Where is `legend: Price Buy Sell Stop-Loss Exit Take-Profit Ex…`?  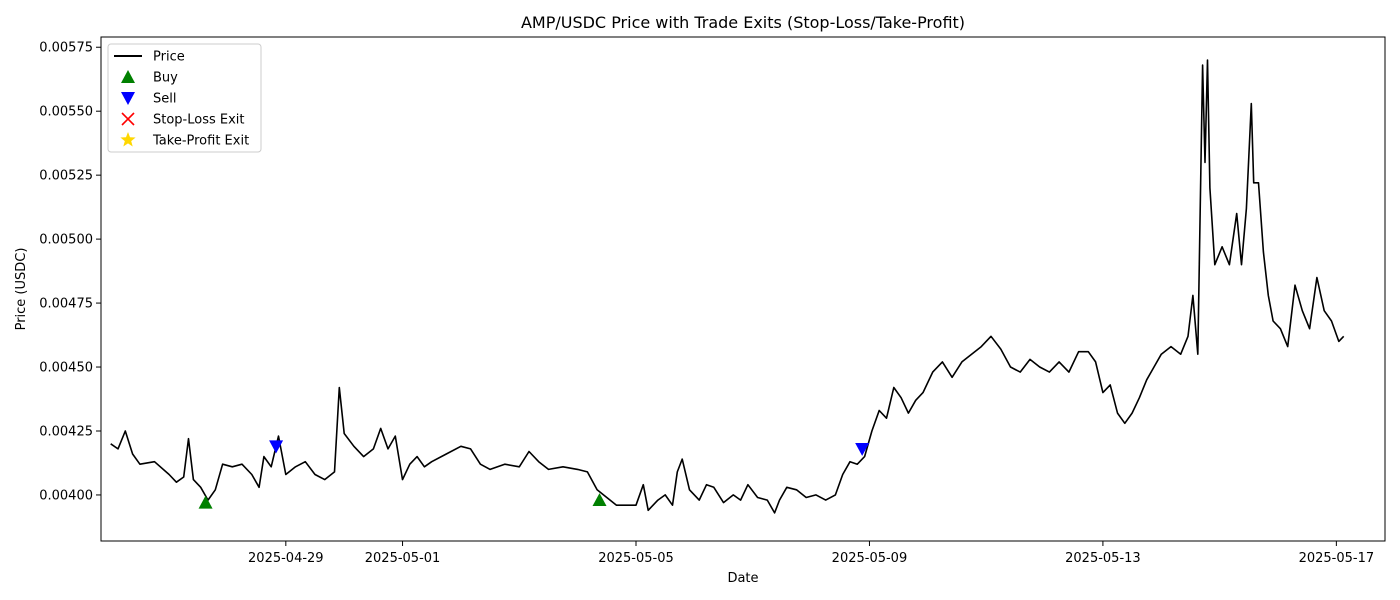
legend: Price Buy Sell Stop-Loss Exit Take-Profit Ex… is located at coordinates (184, 98).